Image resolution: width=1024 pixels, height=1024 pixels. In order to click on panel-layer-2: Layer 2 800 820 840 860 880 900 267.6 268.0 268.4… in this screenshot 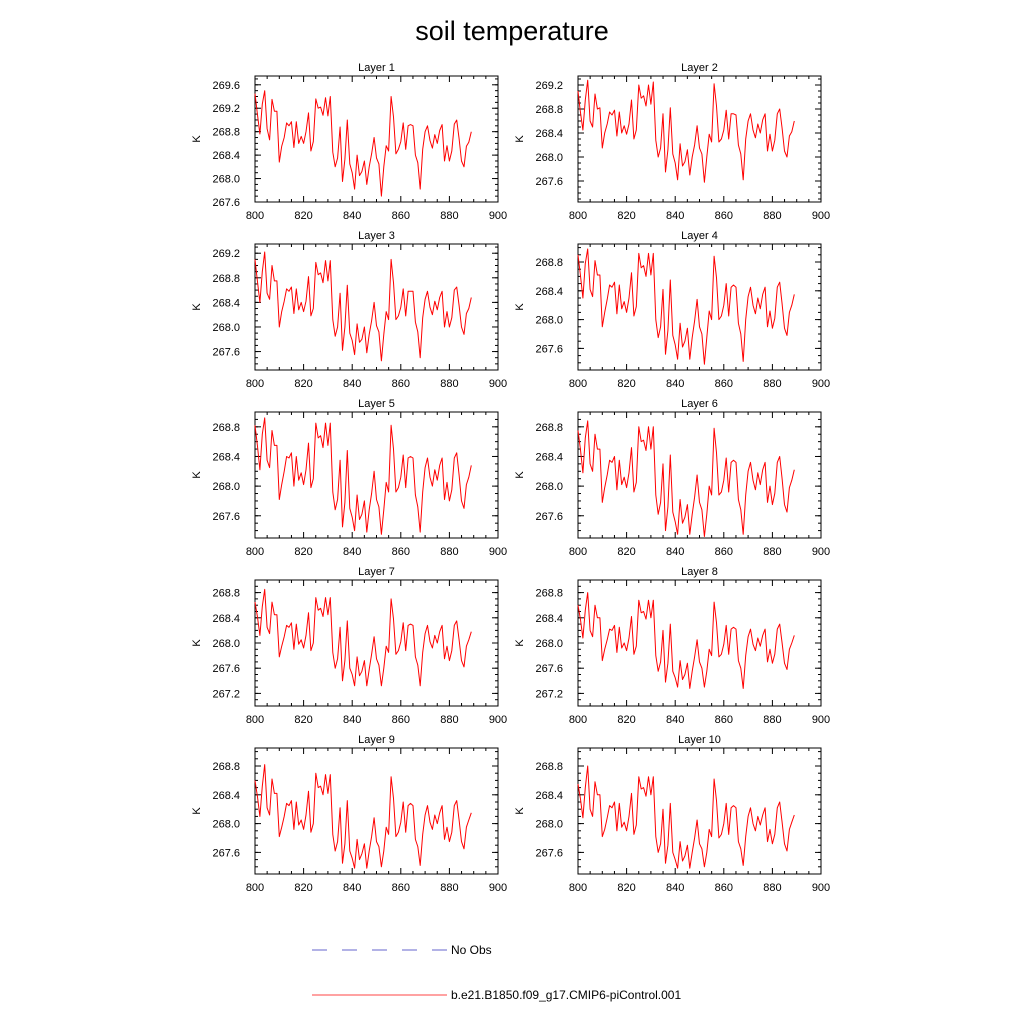, I will do `click(672, 142)`.